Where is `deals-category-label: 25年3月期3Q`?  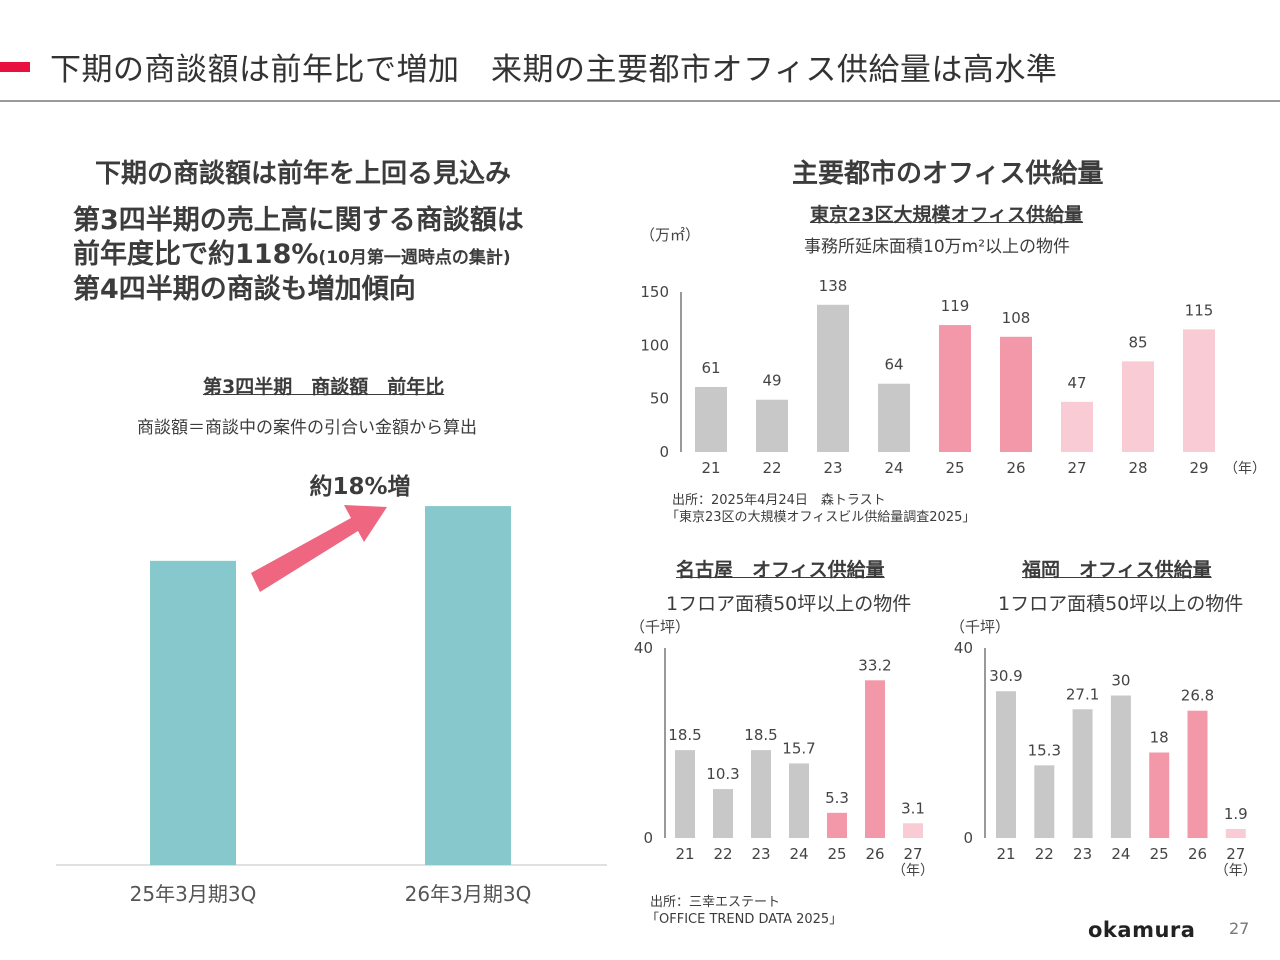
deals-category-label: 25年3月期3Q is located at coordinates (193, 894).